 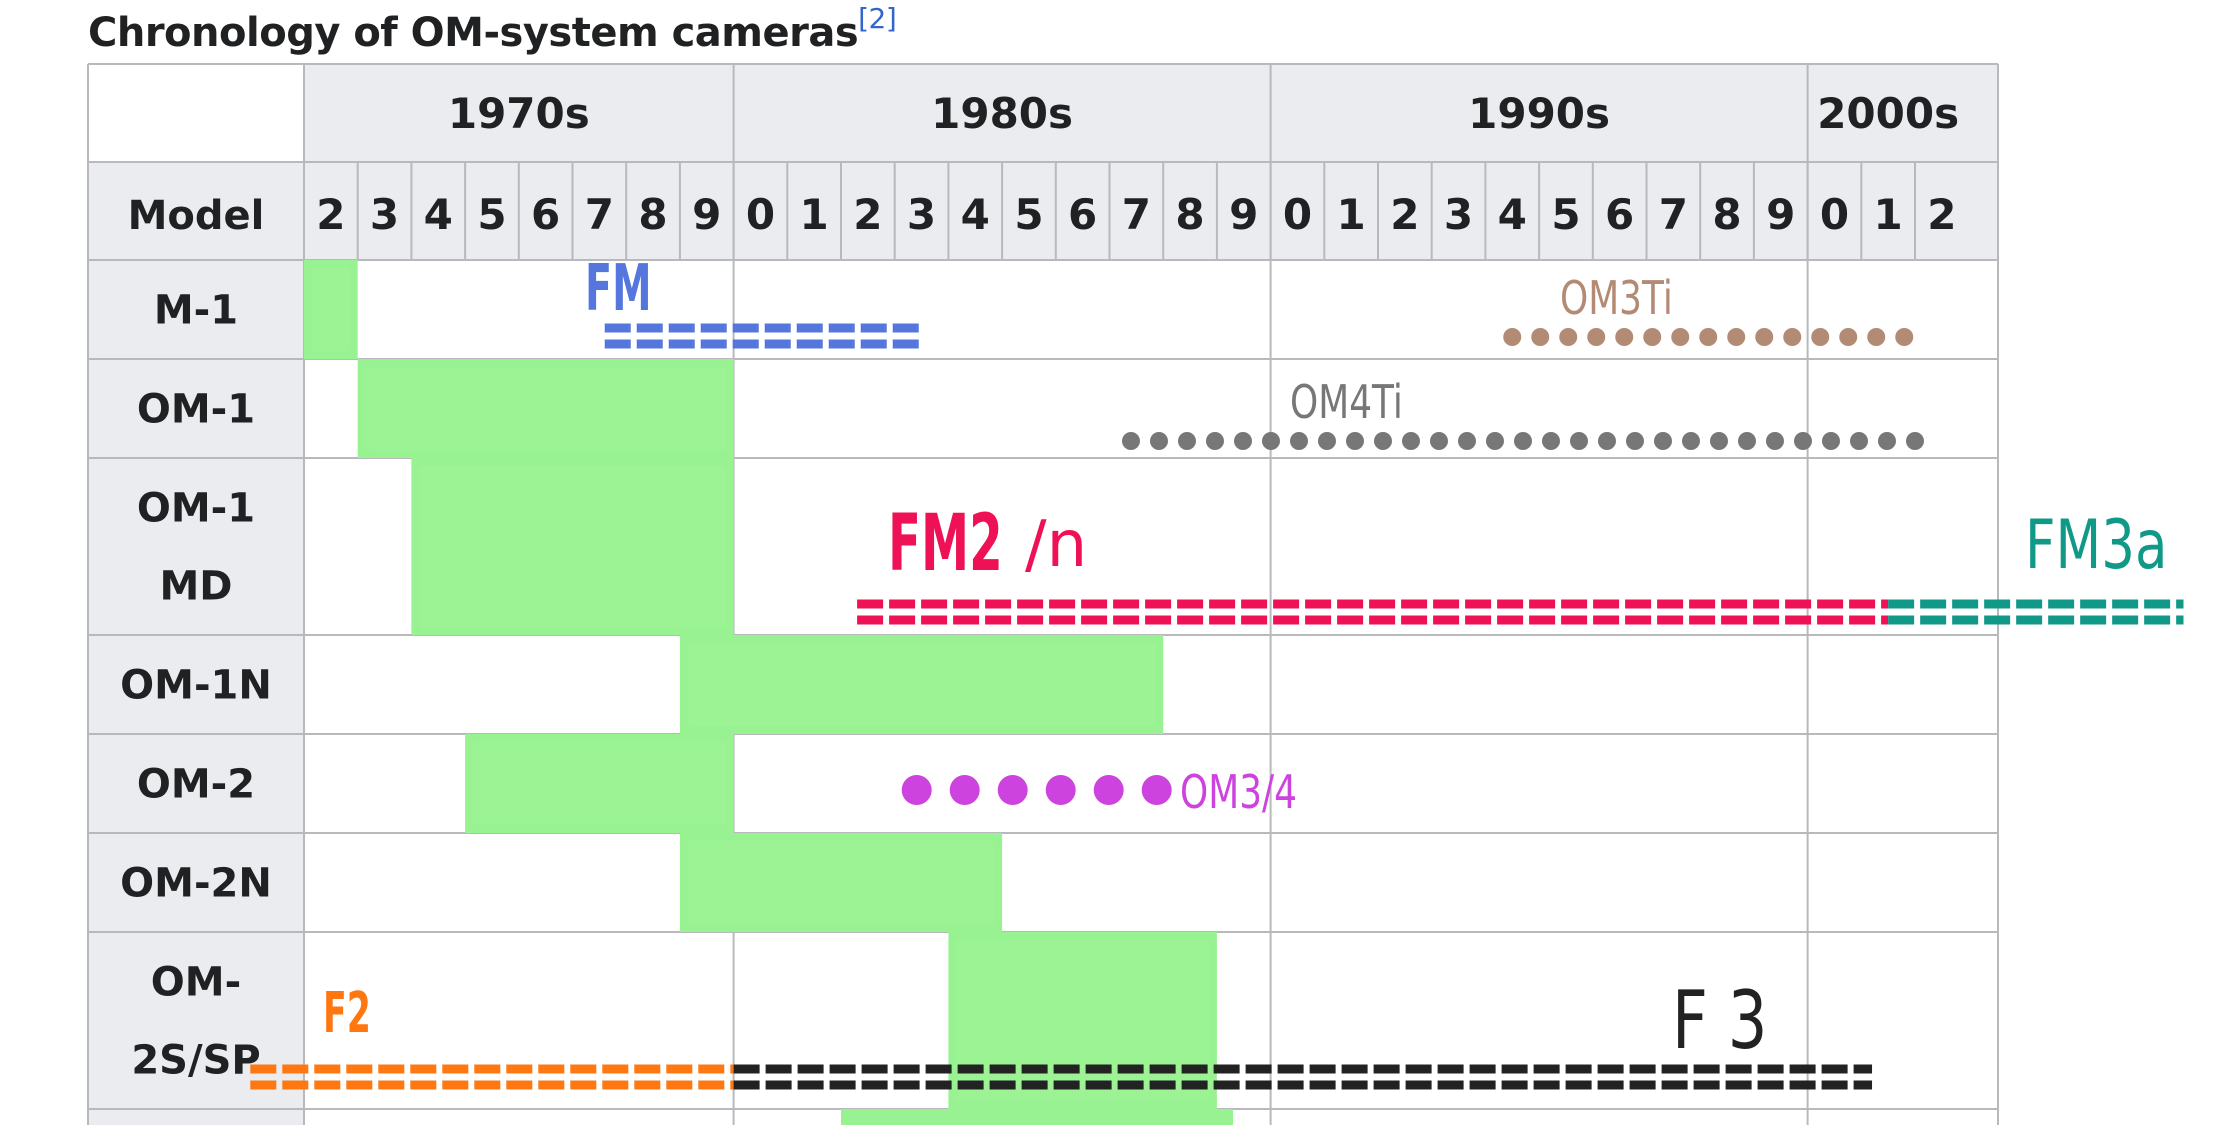 What do you see at coordinates (1616, 299) in the screenshot?
I see `overlay-label: OM3Ti` at bounding box center [1616, 299].